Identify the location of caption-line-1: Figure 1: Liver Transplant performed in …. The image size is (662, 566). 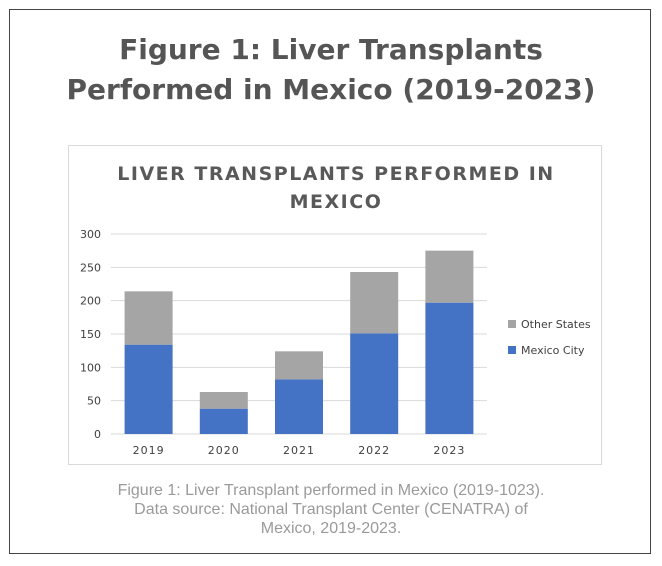
(331, 490).